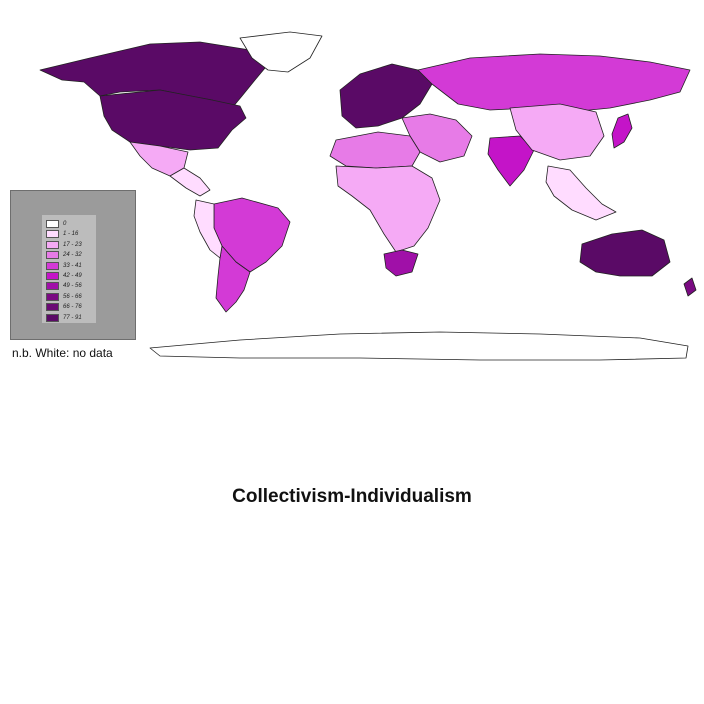 The height and width of the screenshot is (704, 704). Describe the element at coordinates (72, 317) in the screenshot. I see `legend-label: 77 - 91` at that location.